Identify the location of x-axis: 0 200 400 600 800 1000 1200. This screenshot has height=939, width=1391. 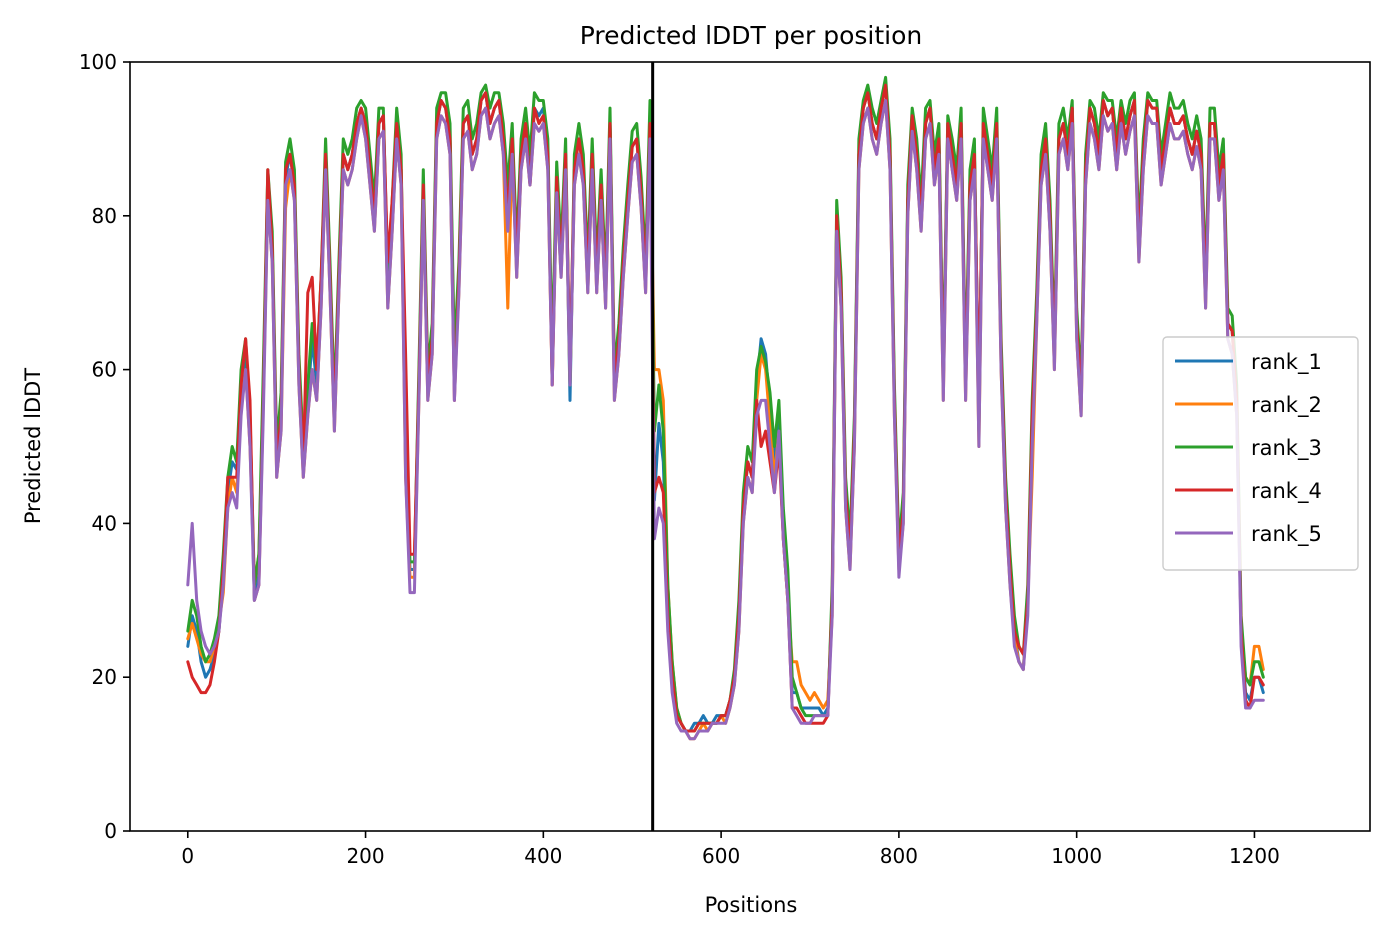
(730, 849).